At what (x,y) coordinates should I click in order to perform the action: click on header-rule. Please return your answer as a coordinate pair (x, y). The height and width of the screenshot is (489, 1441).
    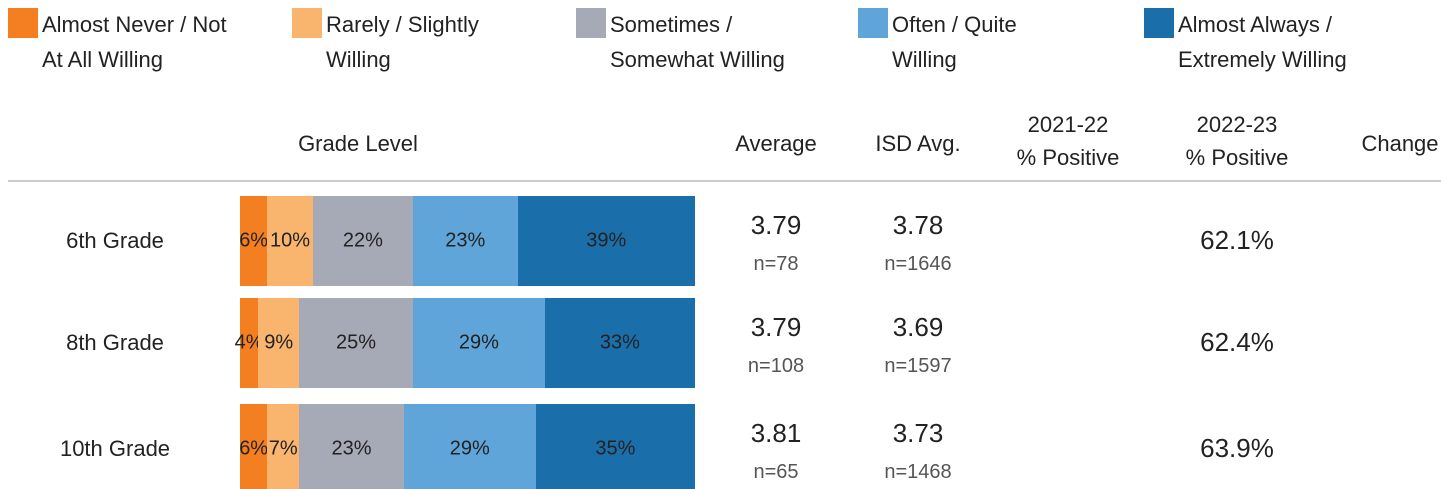
    Looking at the image, I should click on (724, 181).